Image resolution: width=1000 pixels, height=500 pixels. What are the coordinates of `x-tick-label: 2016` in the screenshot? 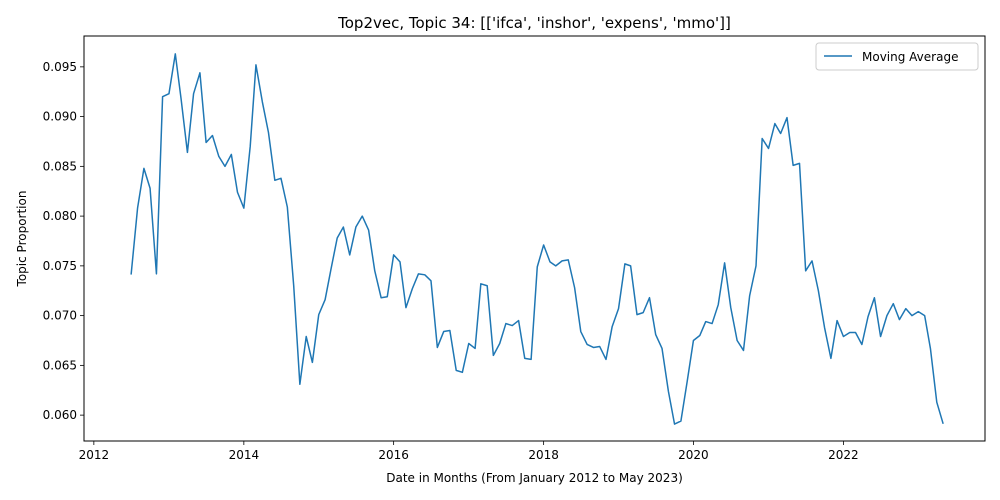 It's located at (393, 455).